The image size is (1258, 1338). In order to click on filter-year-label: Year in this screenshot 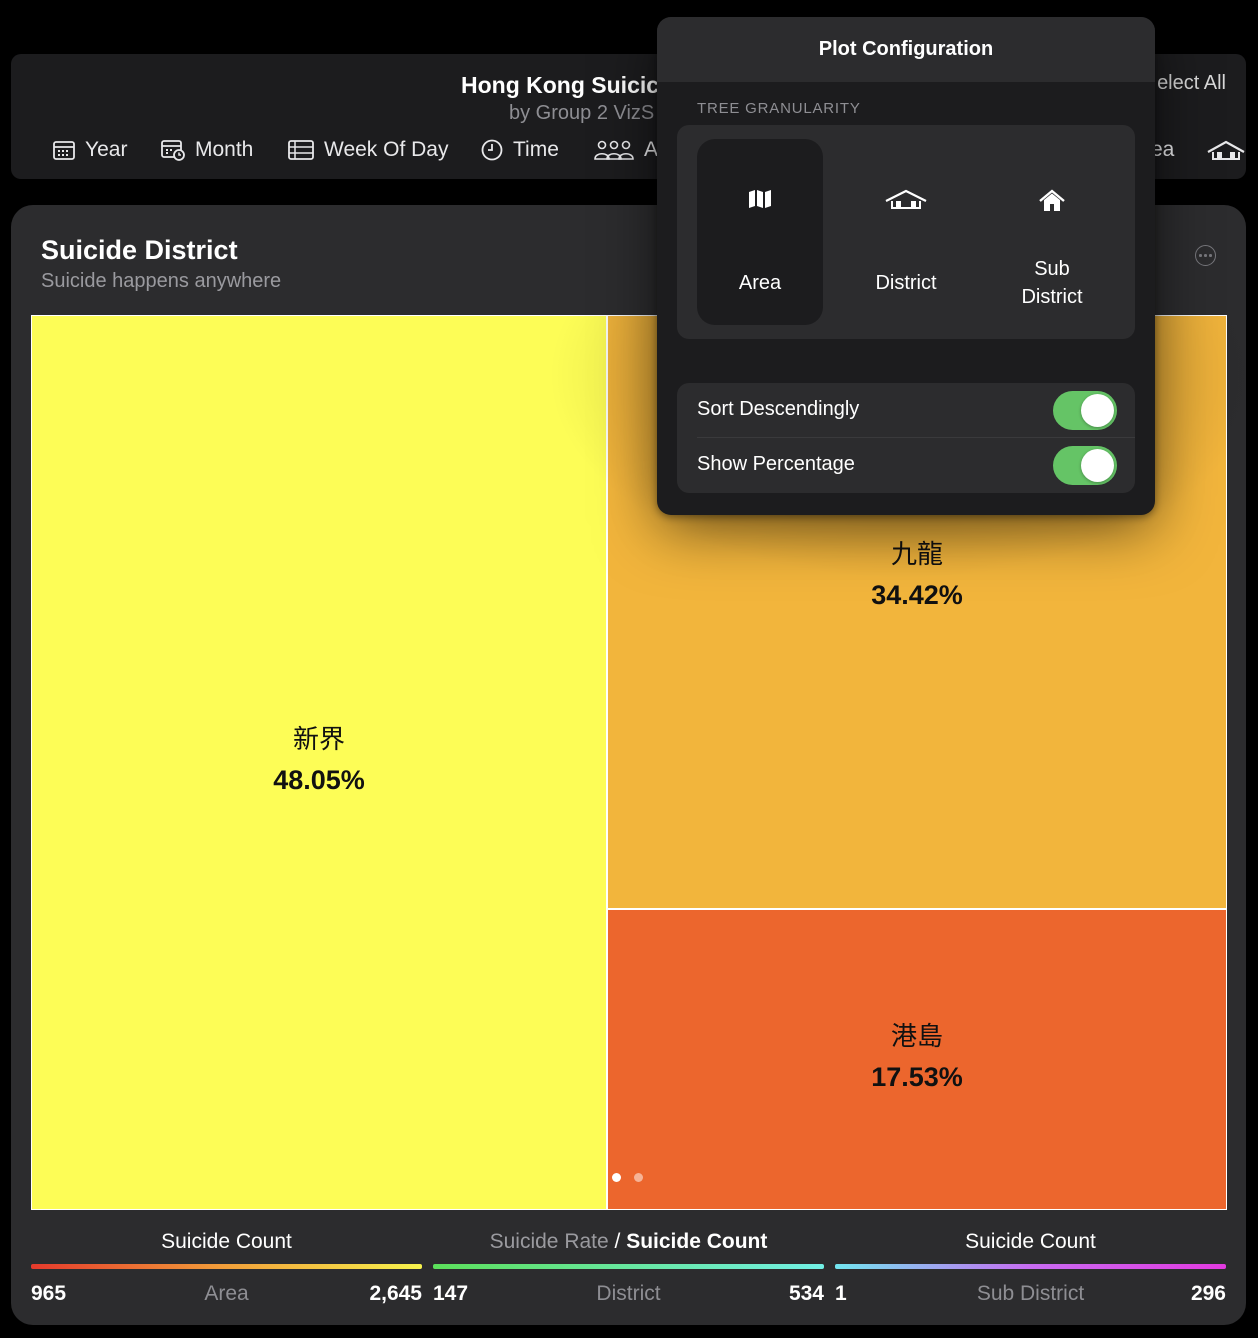, I will do `click(106, 149)`.